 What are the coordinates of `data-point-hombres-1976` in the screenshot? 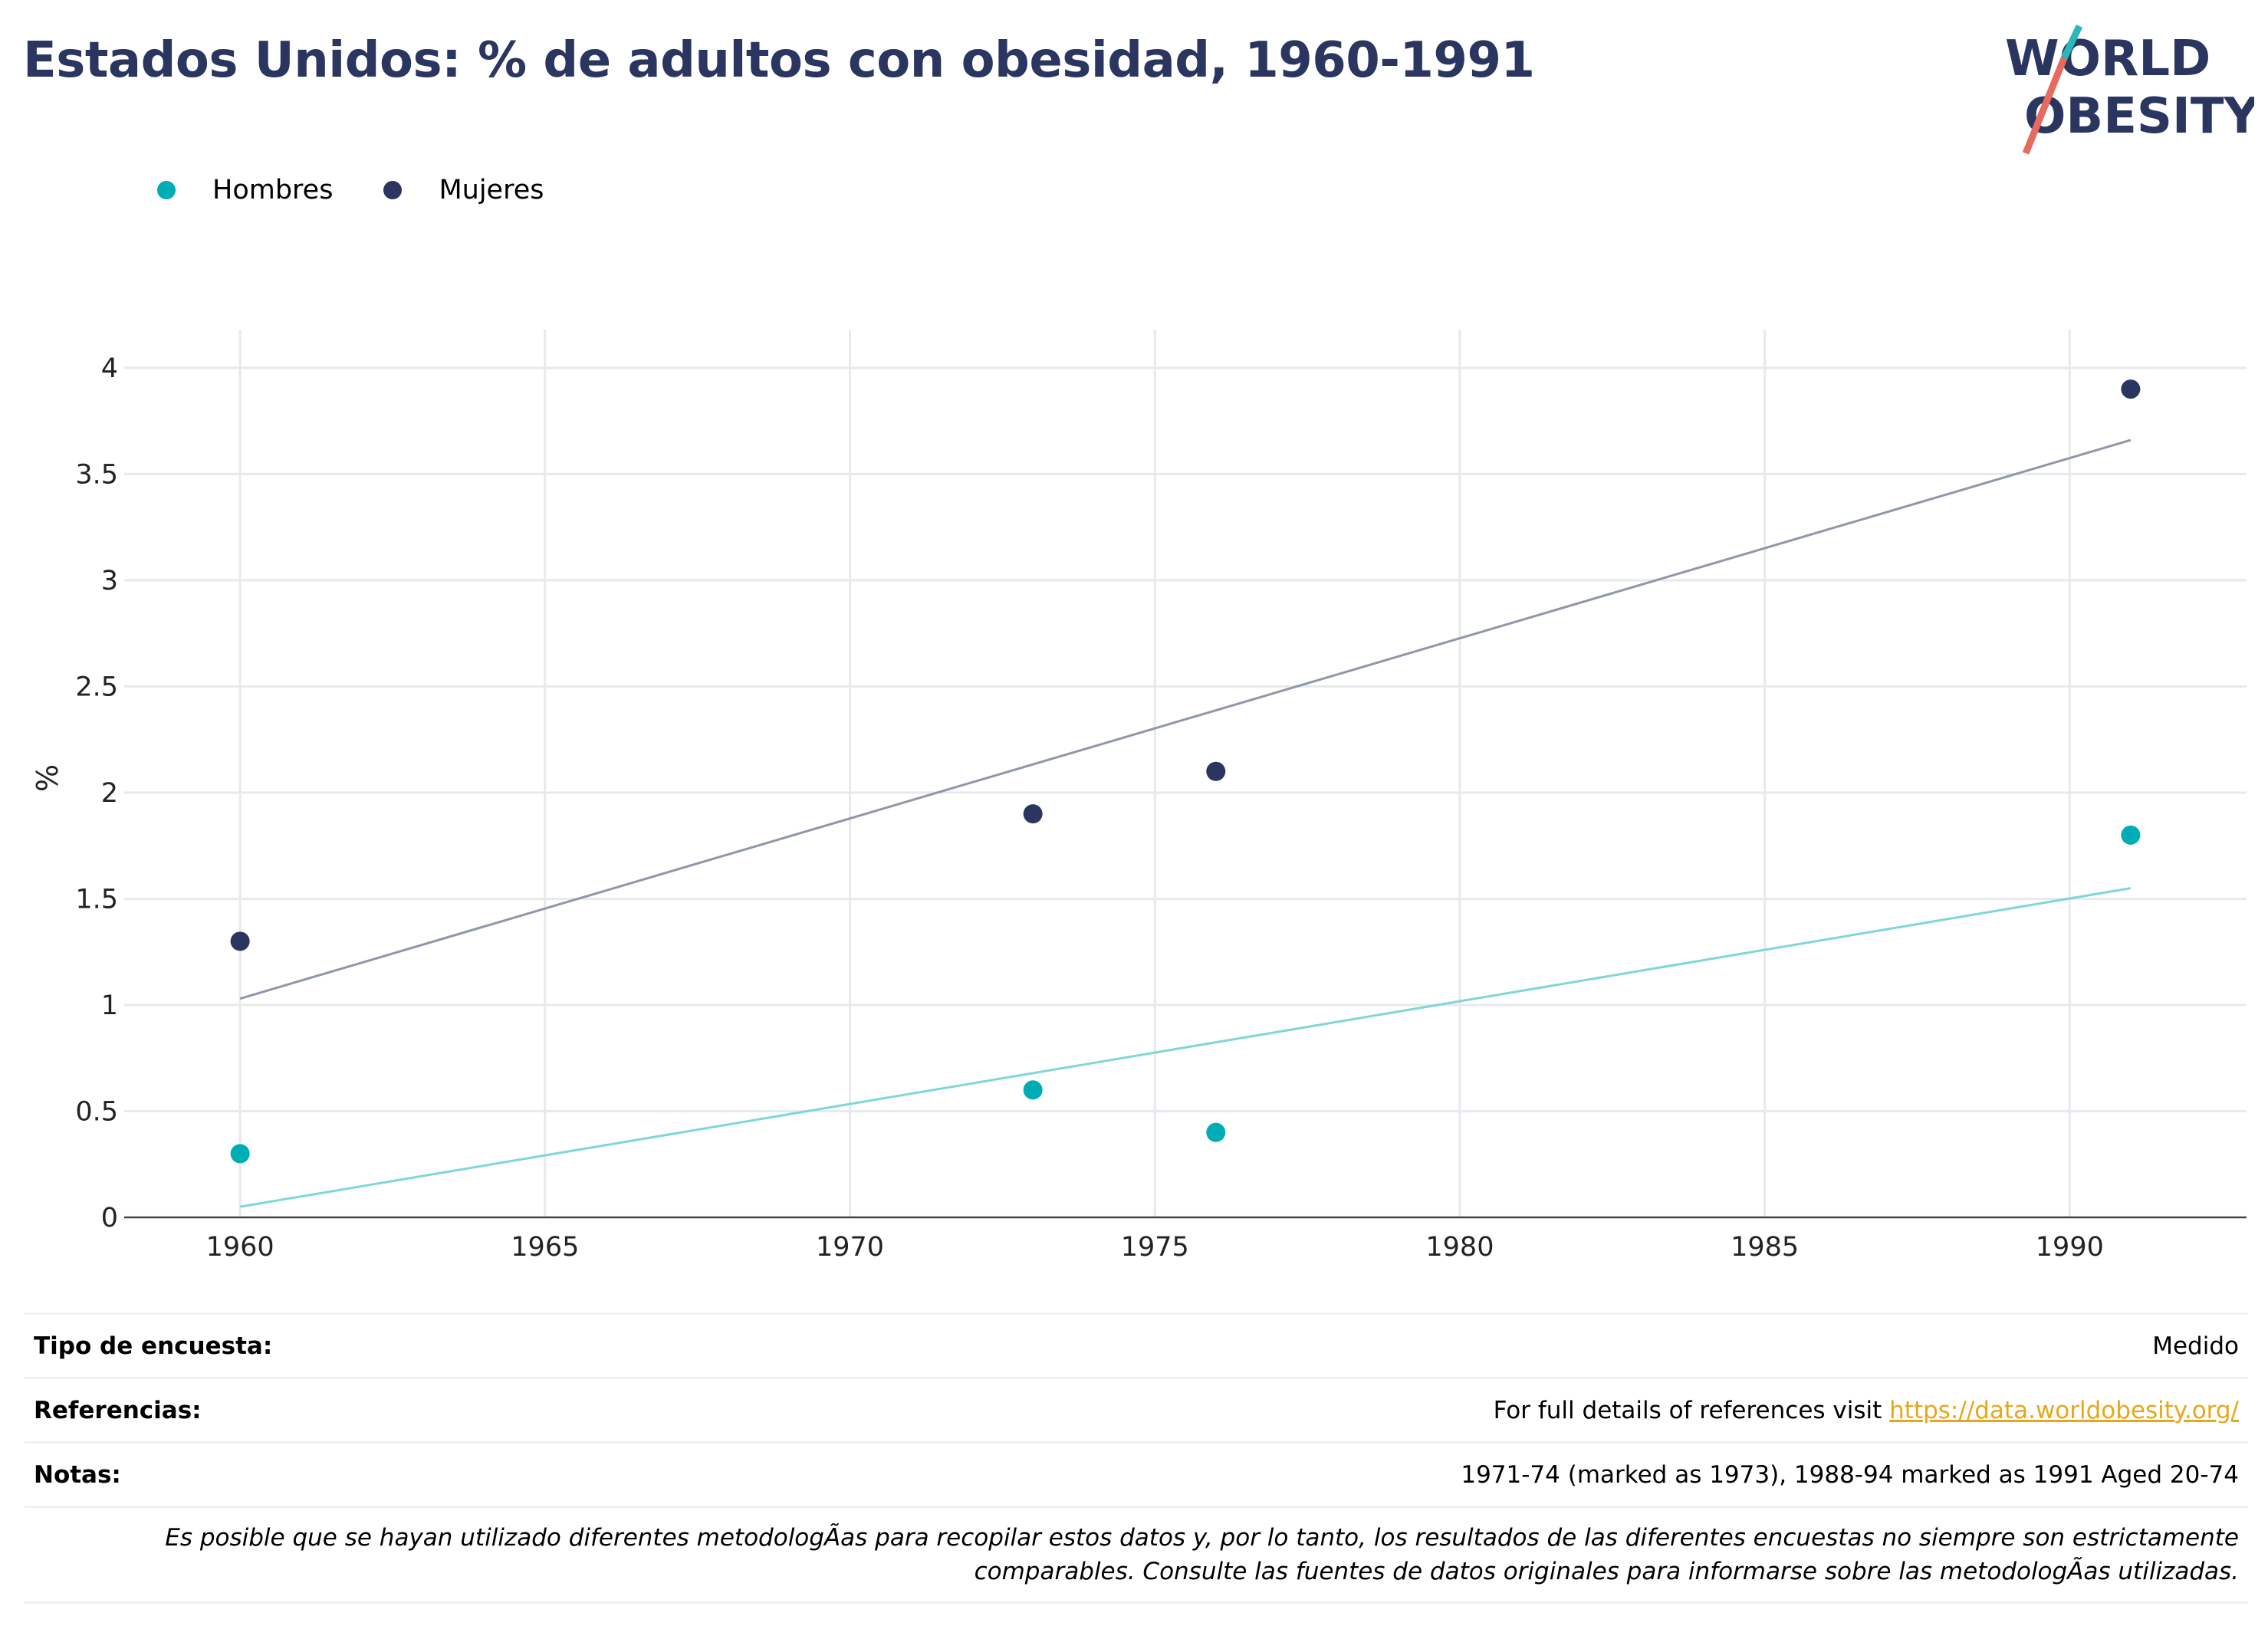 It's located at (1216, 1132).